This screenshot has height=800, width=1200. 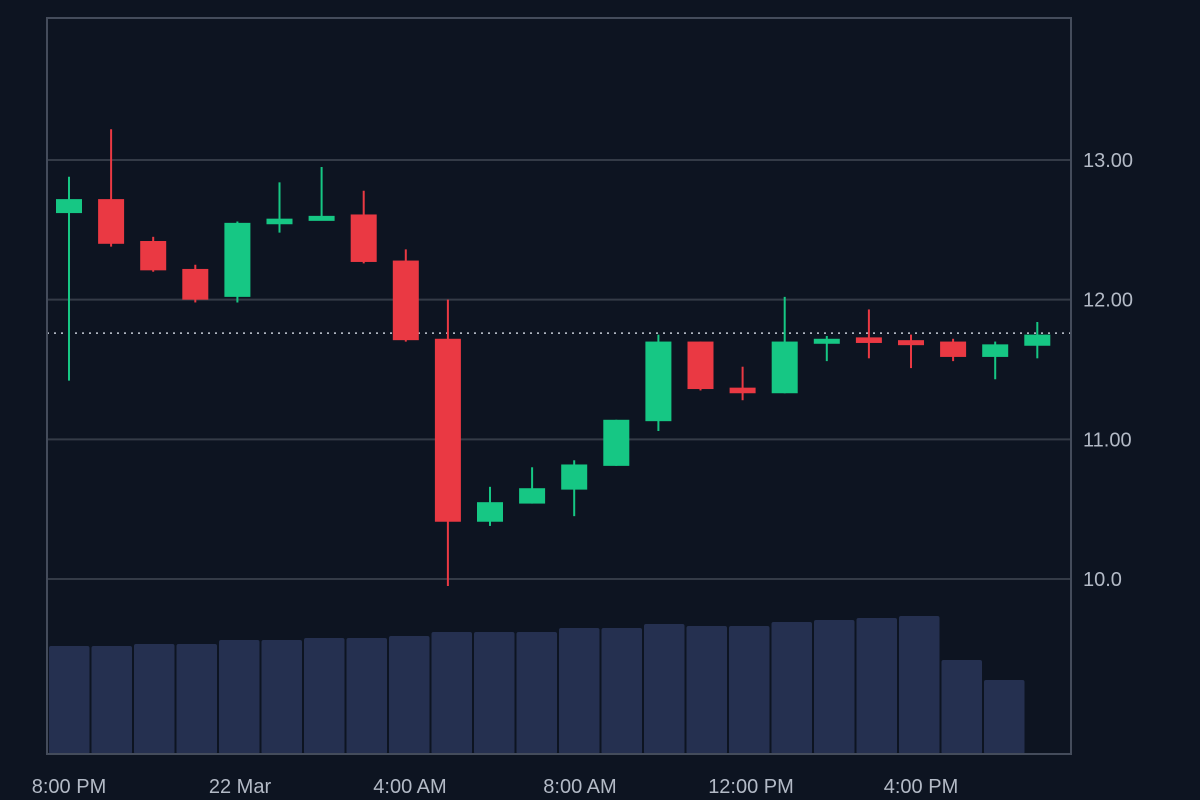 I want to click on x-tick-label: 12:00 PM, so click(x=751, y=787).